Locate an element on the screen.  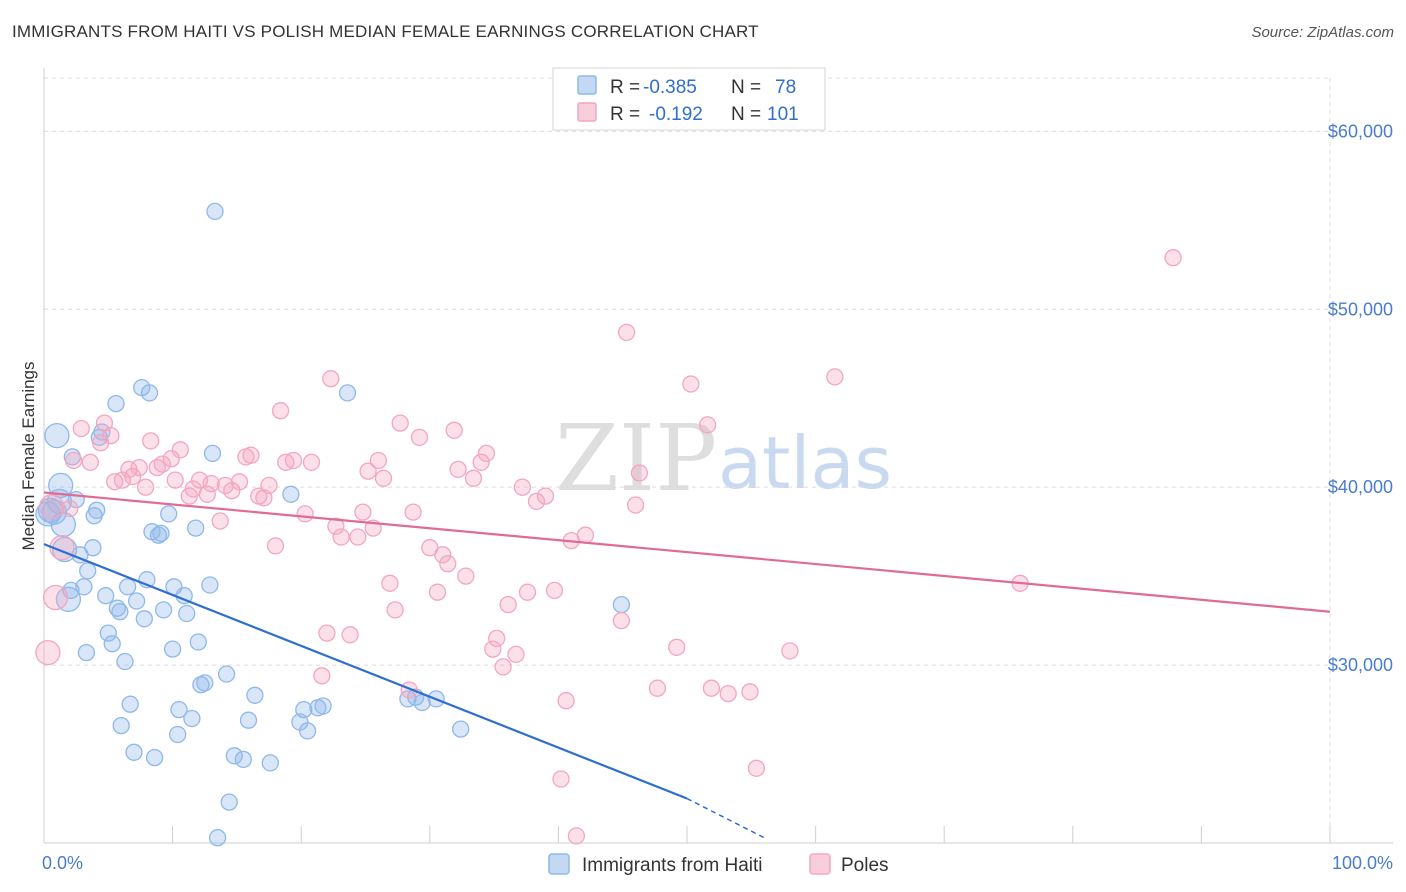
watermark-atlas: atlas is located at coordinates (805, 463).